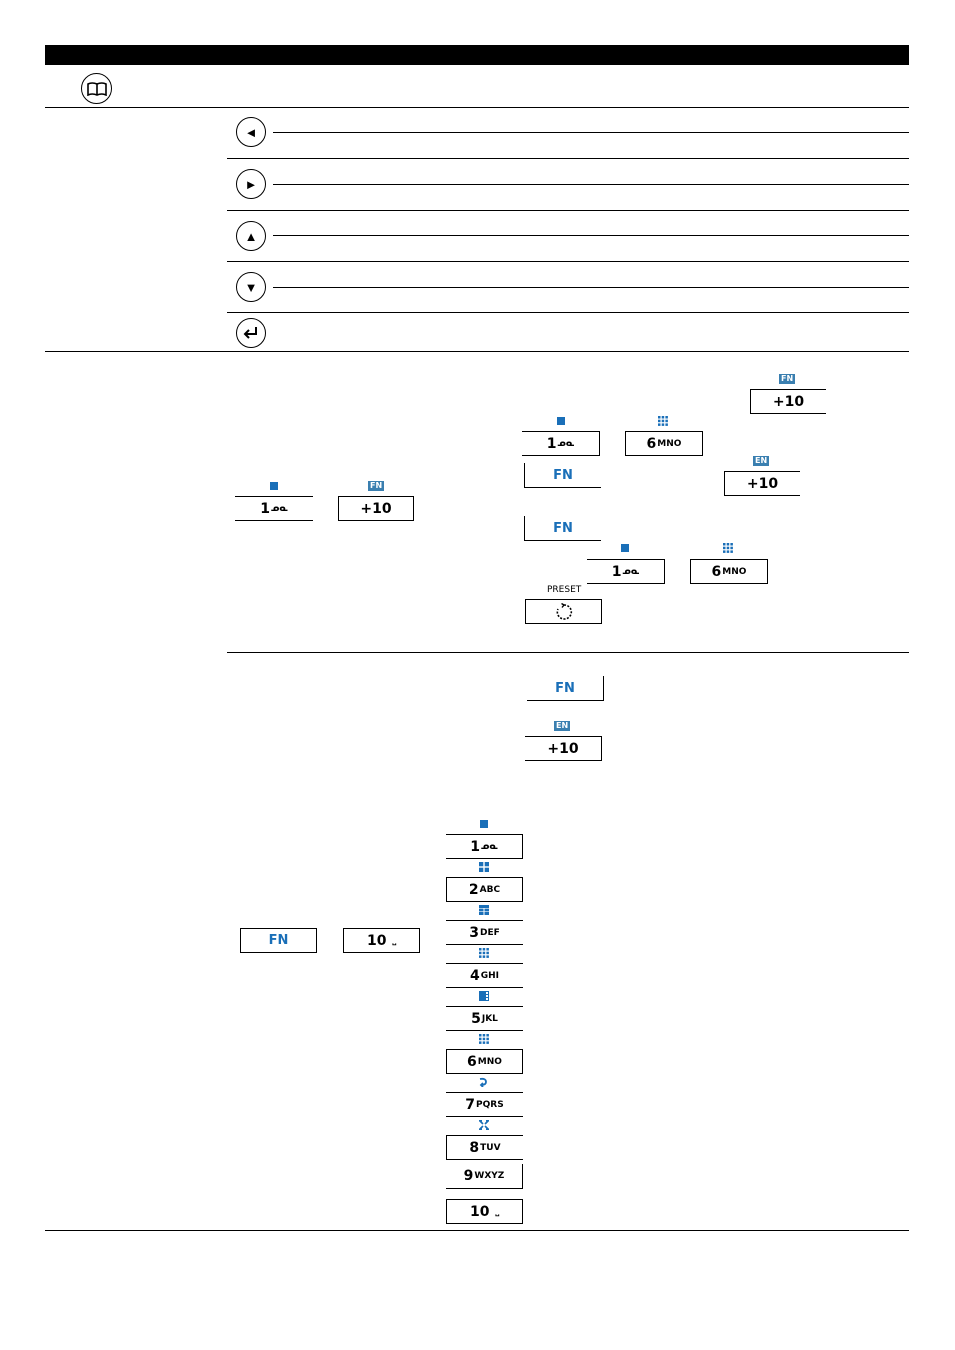  I want to click on return-icon, so click(483, 1082).